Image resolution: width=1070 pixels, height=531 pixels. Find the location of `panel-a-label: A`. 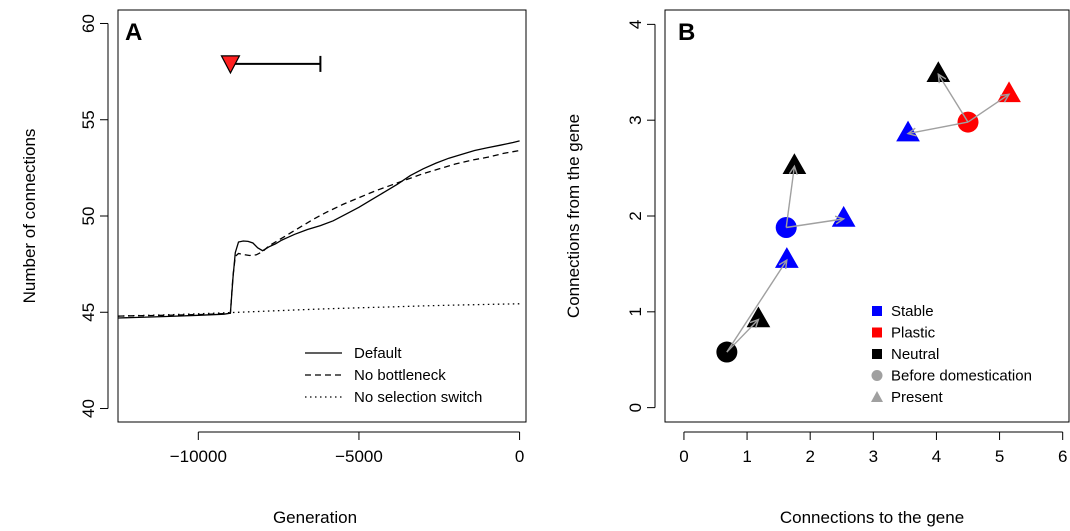

panel-a-label: A is located at coordinates (133, 32).